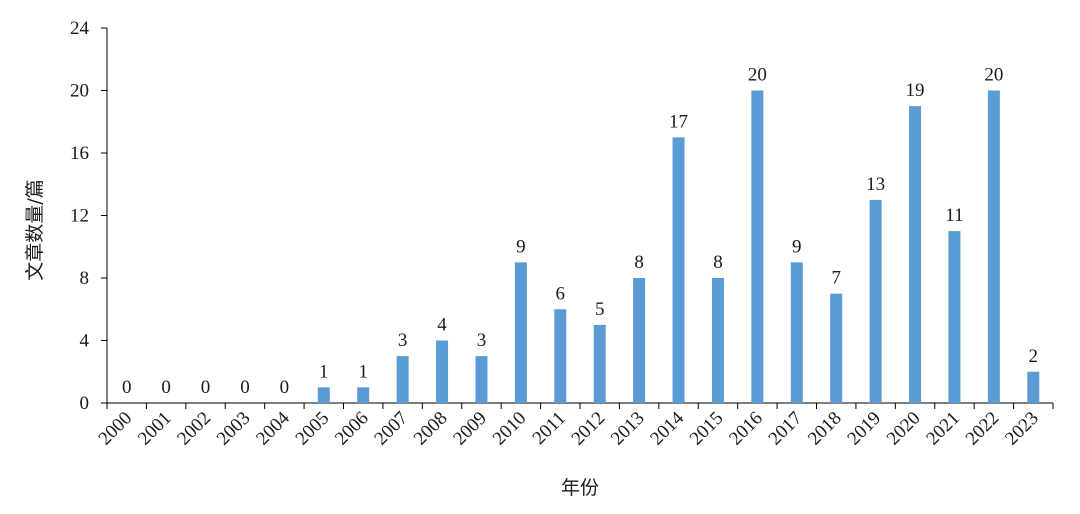  What do you see at coordinates (85, 403) in the screenshot?
I see `y-tick-label: 0` at bounding box center [85, 403].